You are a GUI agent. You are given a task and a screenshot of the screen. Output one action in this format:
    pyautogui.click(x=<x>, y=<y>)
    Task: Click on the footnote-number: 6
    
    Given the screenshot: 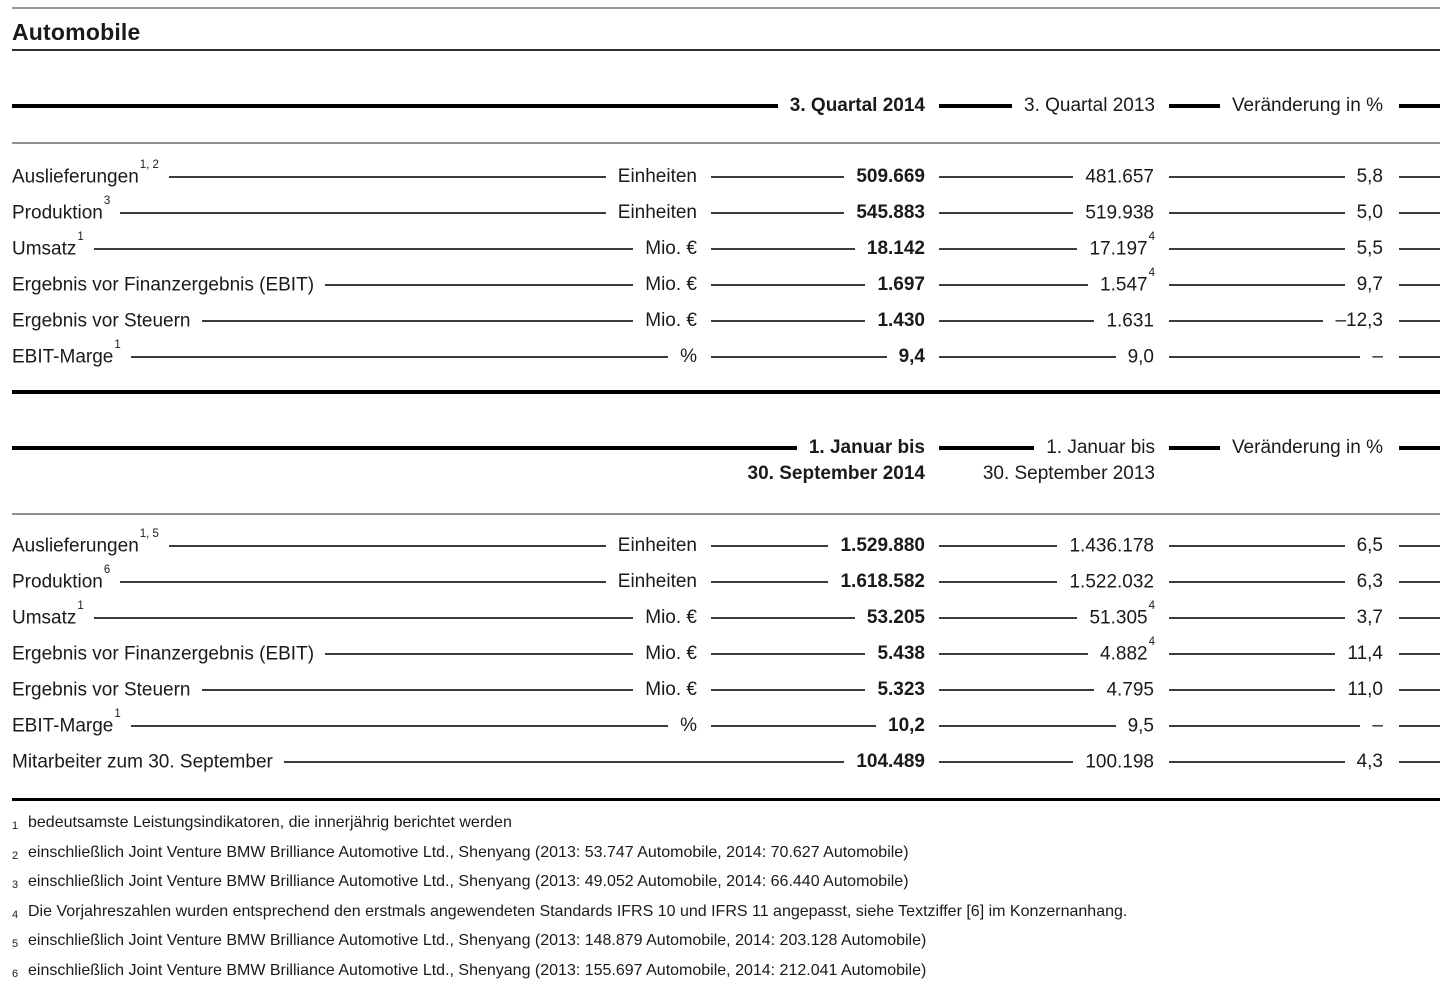 What is the action you would take?
    pyautogui.click(x=20, y=972)
    